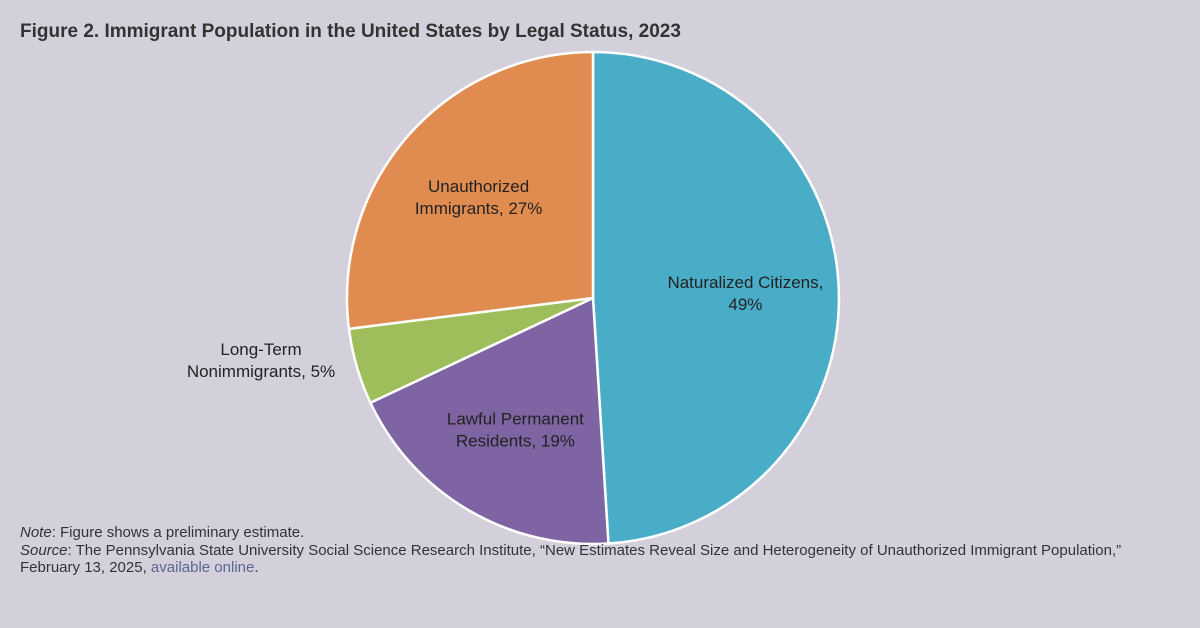  I want to click on slice-label-line: Long-Term, so click(260, 349).